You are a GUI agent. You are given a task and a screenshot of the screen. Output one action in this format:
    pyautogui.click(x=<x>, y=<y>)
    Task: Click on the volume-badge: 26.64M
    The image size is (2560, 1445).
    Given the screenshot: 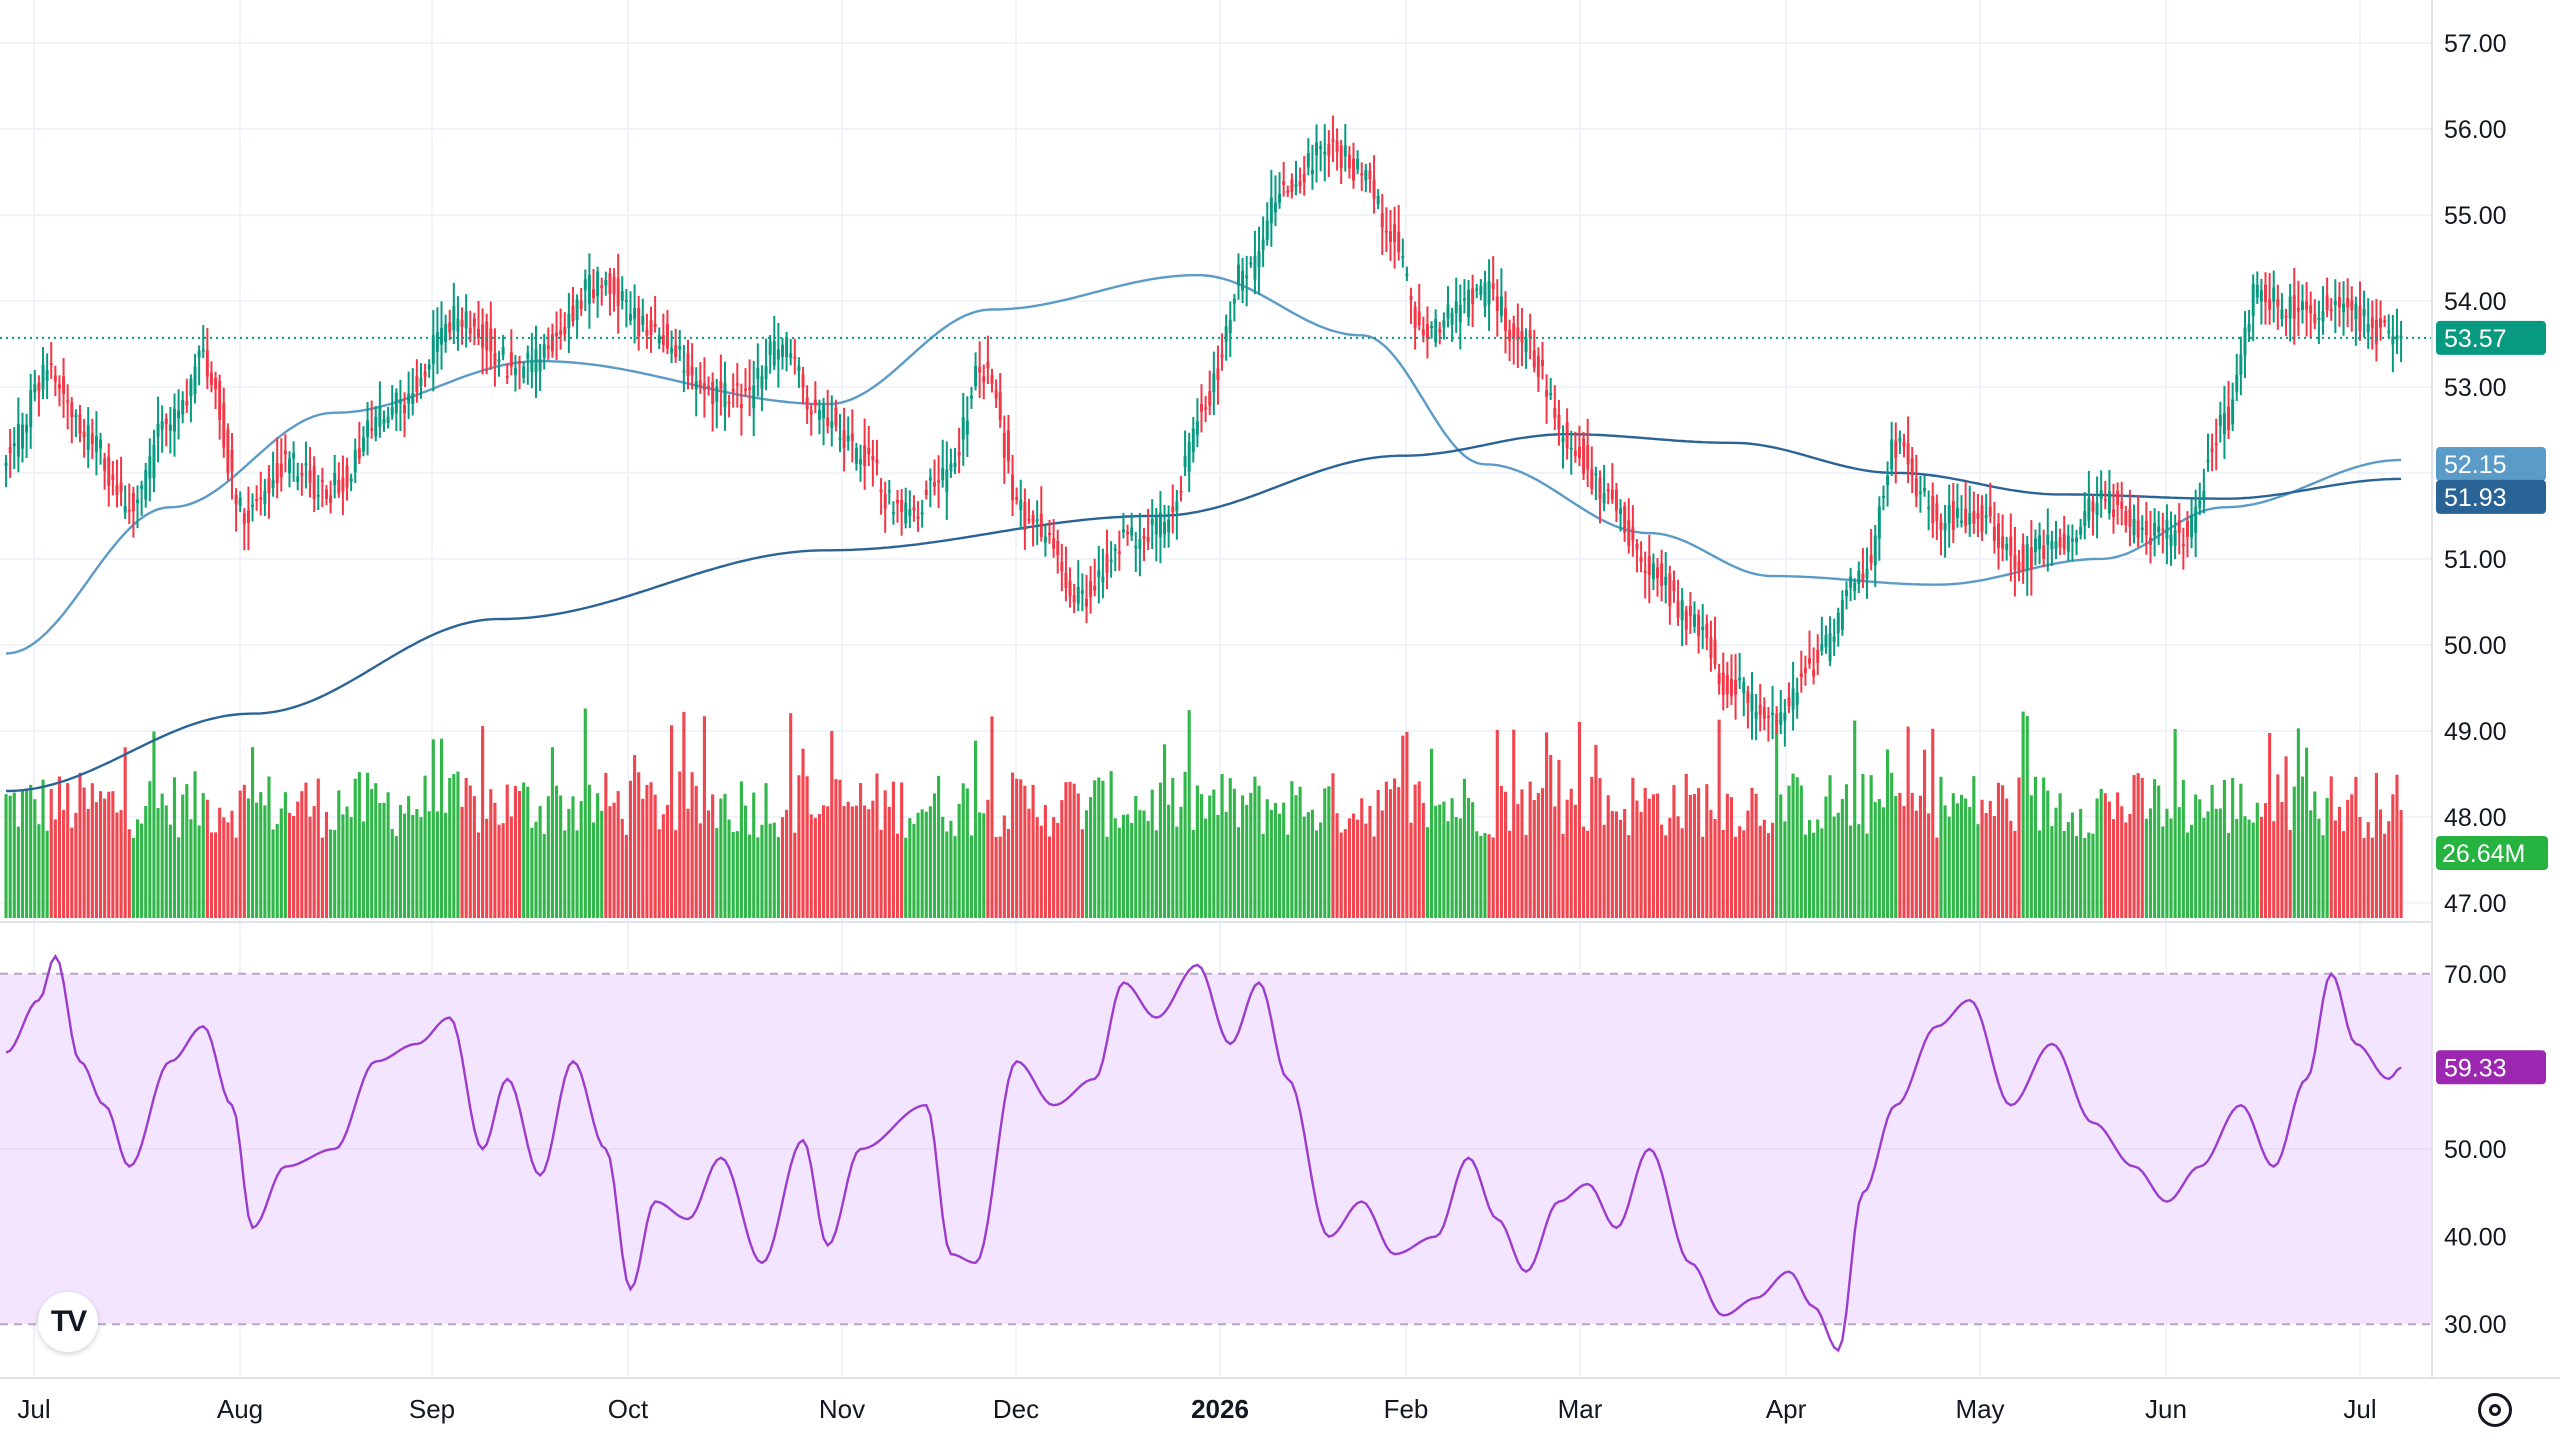 What is the action you would take?
    pyautogui.click(x=2483, y=854)
    